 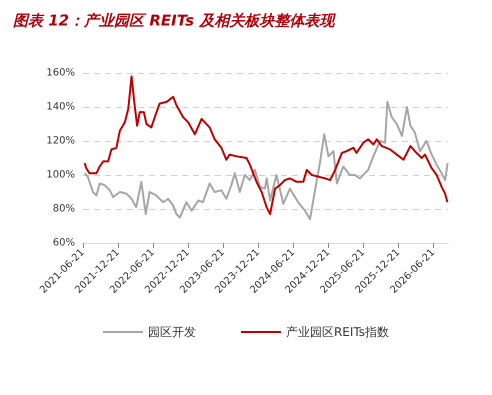 I want to click on y-tick-label: 60%, so click(x=63, y=243).